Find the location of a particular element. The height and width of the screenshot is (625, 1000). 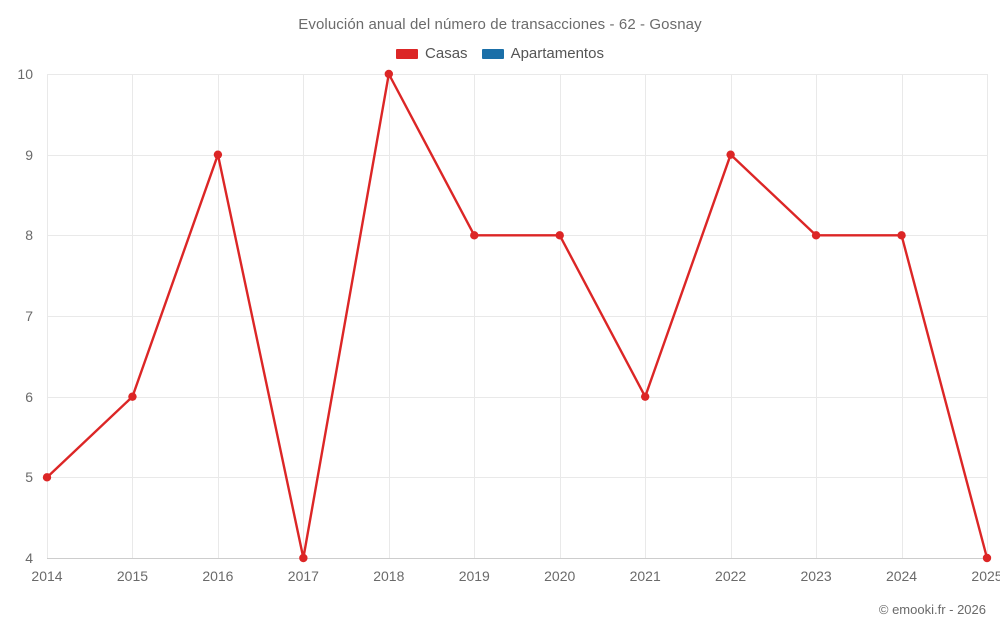

legend-item-apartamentos: Apartamentos is located at coordinates (542, 53).